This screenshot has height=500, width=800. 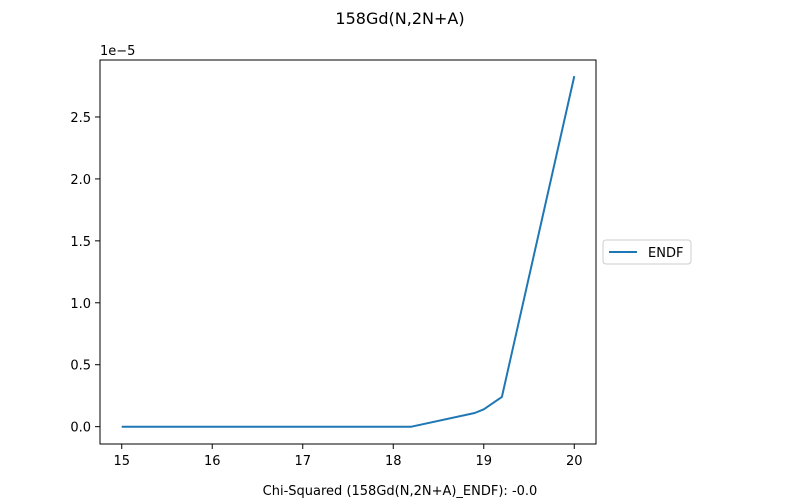 What do you see at coordinates (117, 51) in the screenshot?
I see `y-offset-label: 1e−5` at bounding box center [117, 51].